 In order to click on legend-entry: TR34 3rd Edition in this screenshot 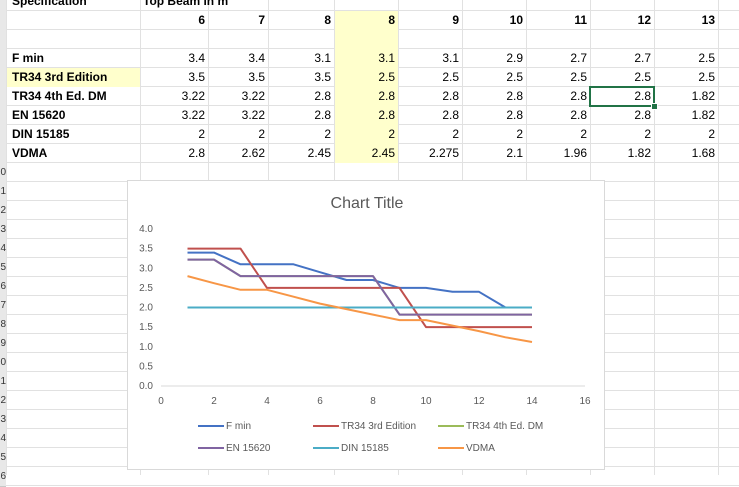, I will do `click(378, 426)`.